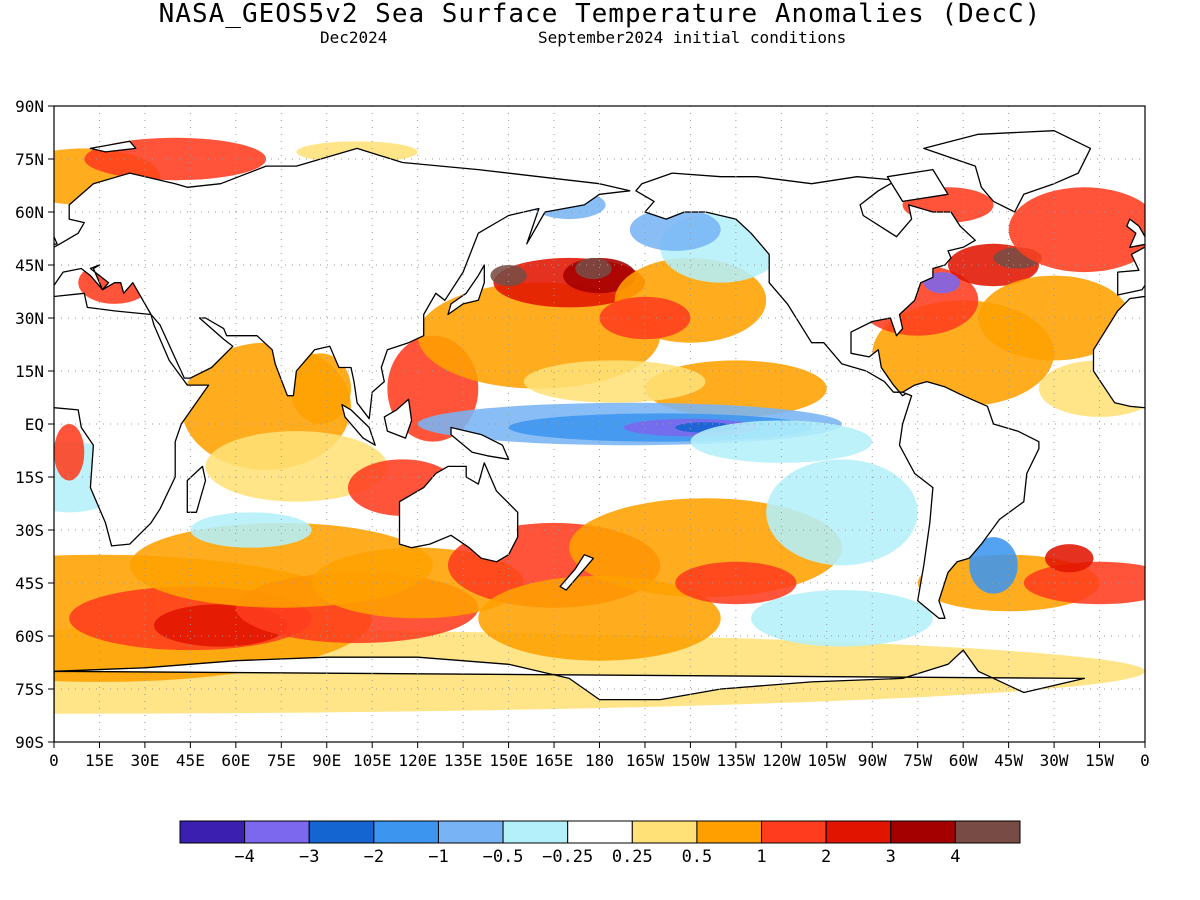 The width and height of the screenshot is (1200, 900). What do you see at coordinates (1190, 146) in the screenshot?
I see `svalbard-island` at bounding box center [1190, 146].